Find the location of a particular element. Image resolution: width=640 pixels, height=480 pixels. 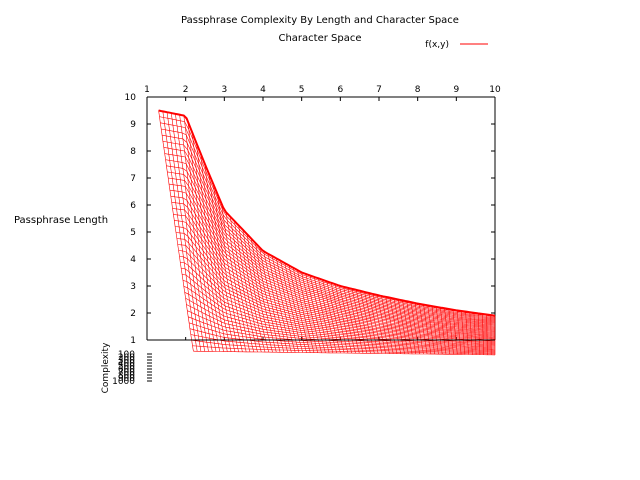

x-tick-label: 10 is located at coordinates (495, 90).